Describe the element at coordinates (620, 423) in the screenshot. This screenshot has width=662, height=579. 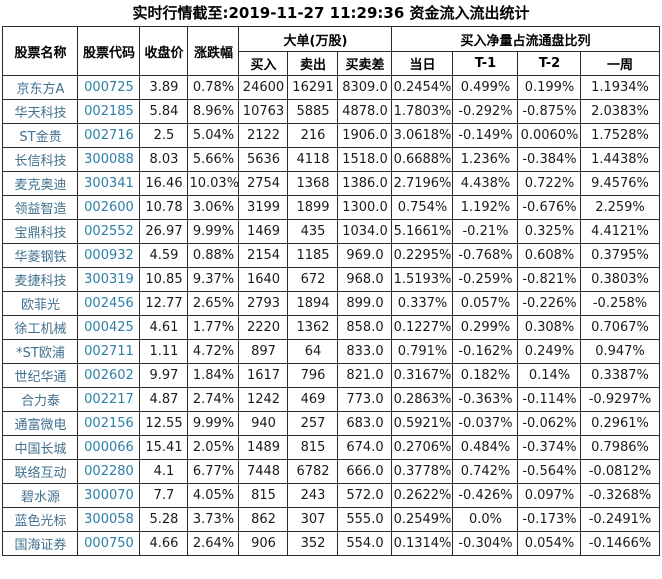
I see `ratio-week-cell: 0.2961%` at that location.